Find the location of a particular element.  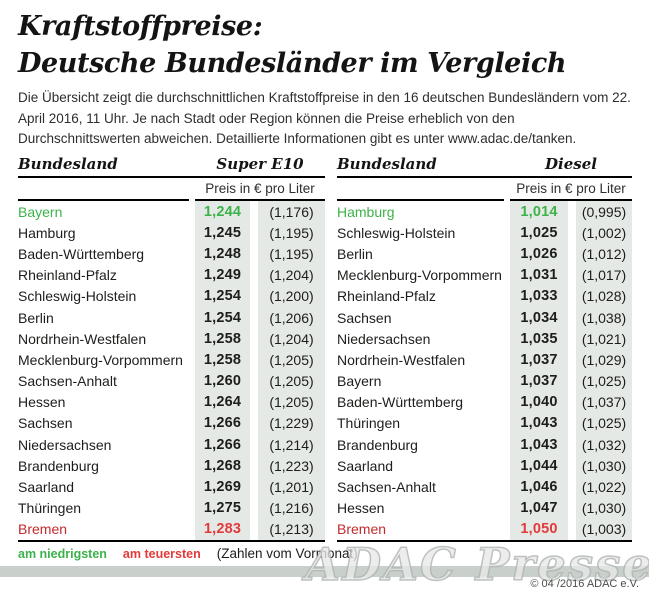

table-row: Sachsen-Anhalt 1,260 (1,205) is located at coordinates (171, 381).